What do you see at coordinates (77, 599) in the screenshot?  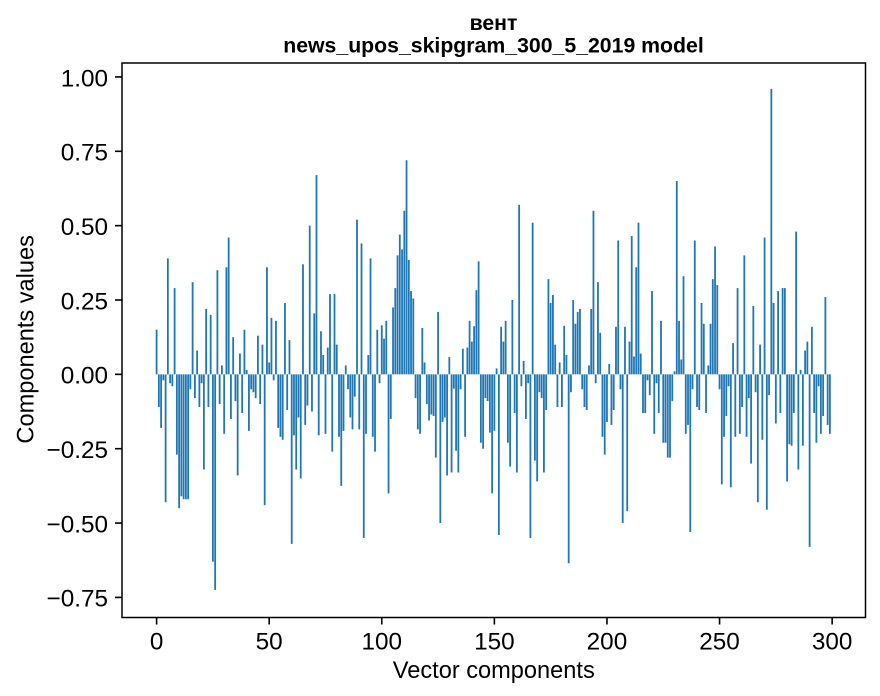 I see `svg-text: −0.75` at bounding box center [77, 599].